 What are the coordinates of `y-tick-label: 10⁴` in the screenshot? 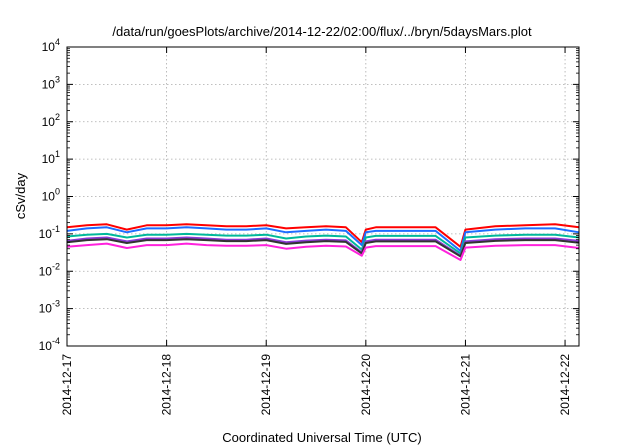 It's located at (51, 45).